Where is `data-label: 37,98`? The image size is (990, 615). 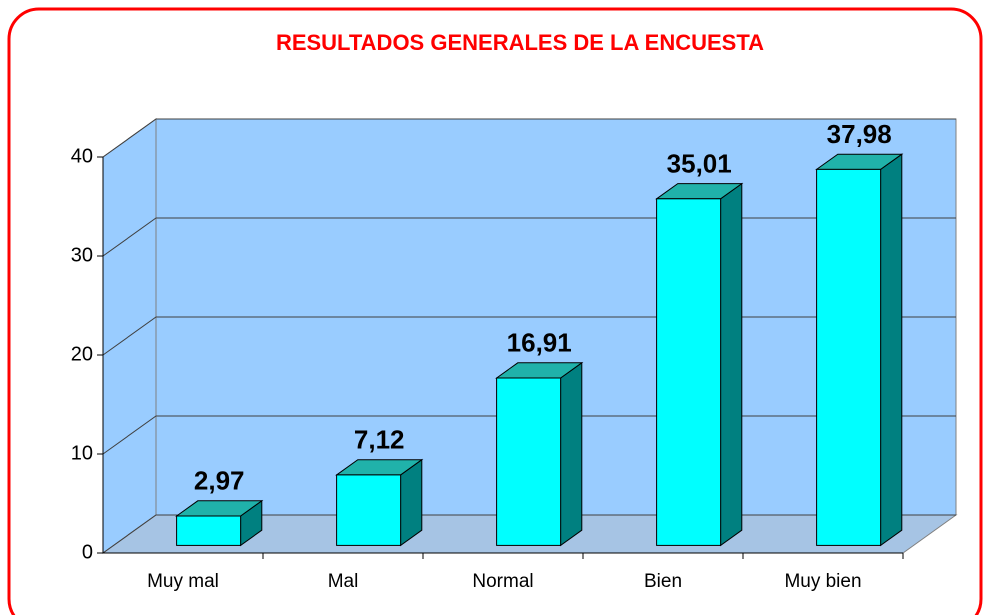 data-label: 37,98 is located at coordinates (859, 134).